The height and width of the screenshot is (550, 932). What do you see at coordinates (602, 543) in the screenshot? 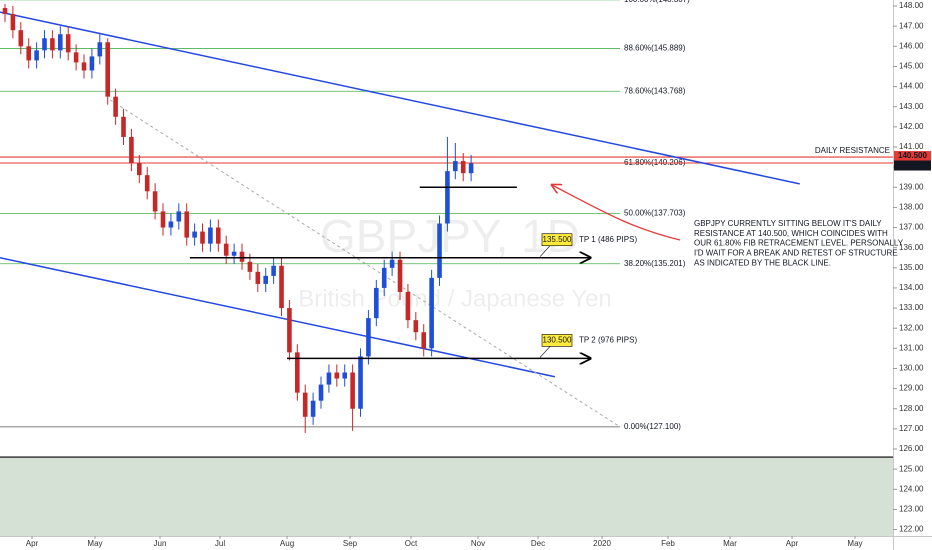
I see `x-tick-label: 2020` at bounding box center [602, 543].